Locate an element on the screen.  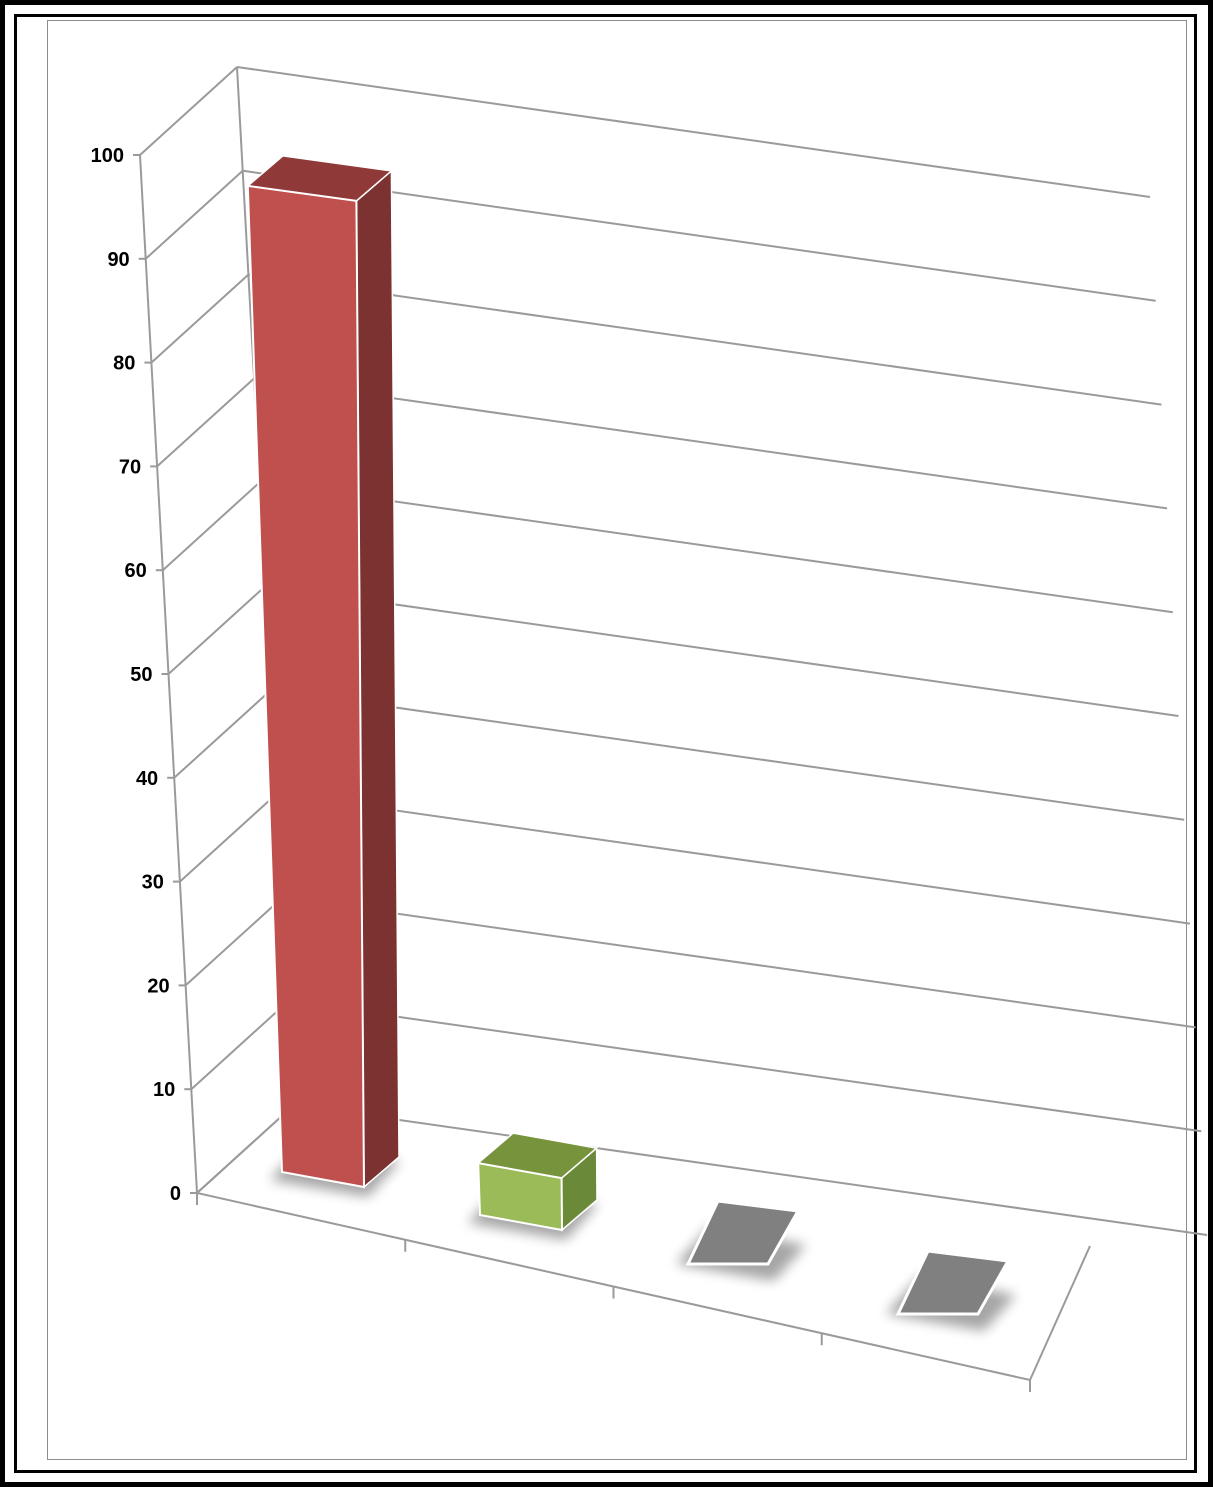
y-tick-label: 0 is located at coordinates (175, 1194).